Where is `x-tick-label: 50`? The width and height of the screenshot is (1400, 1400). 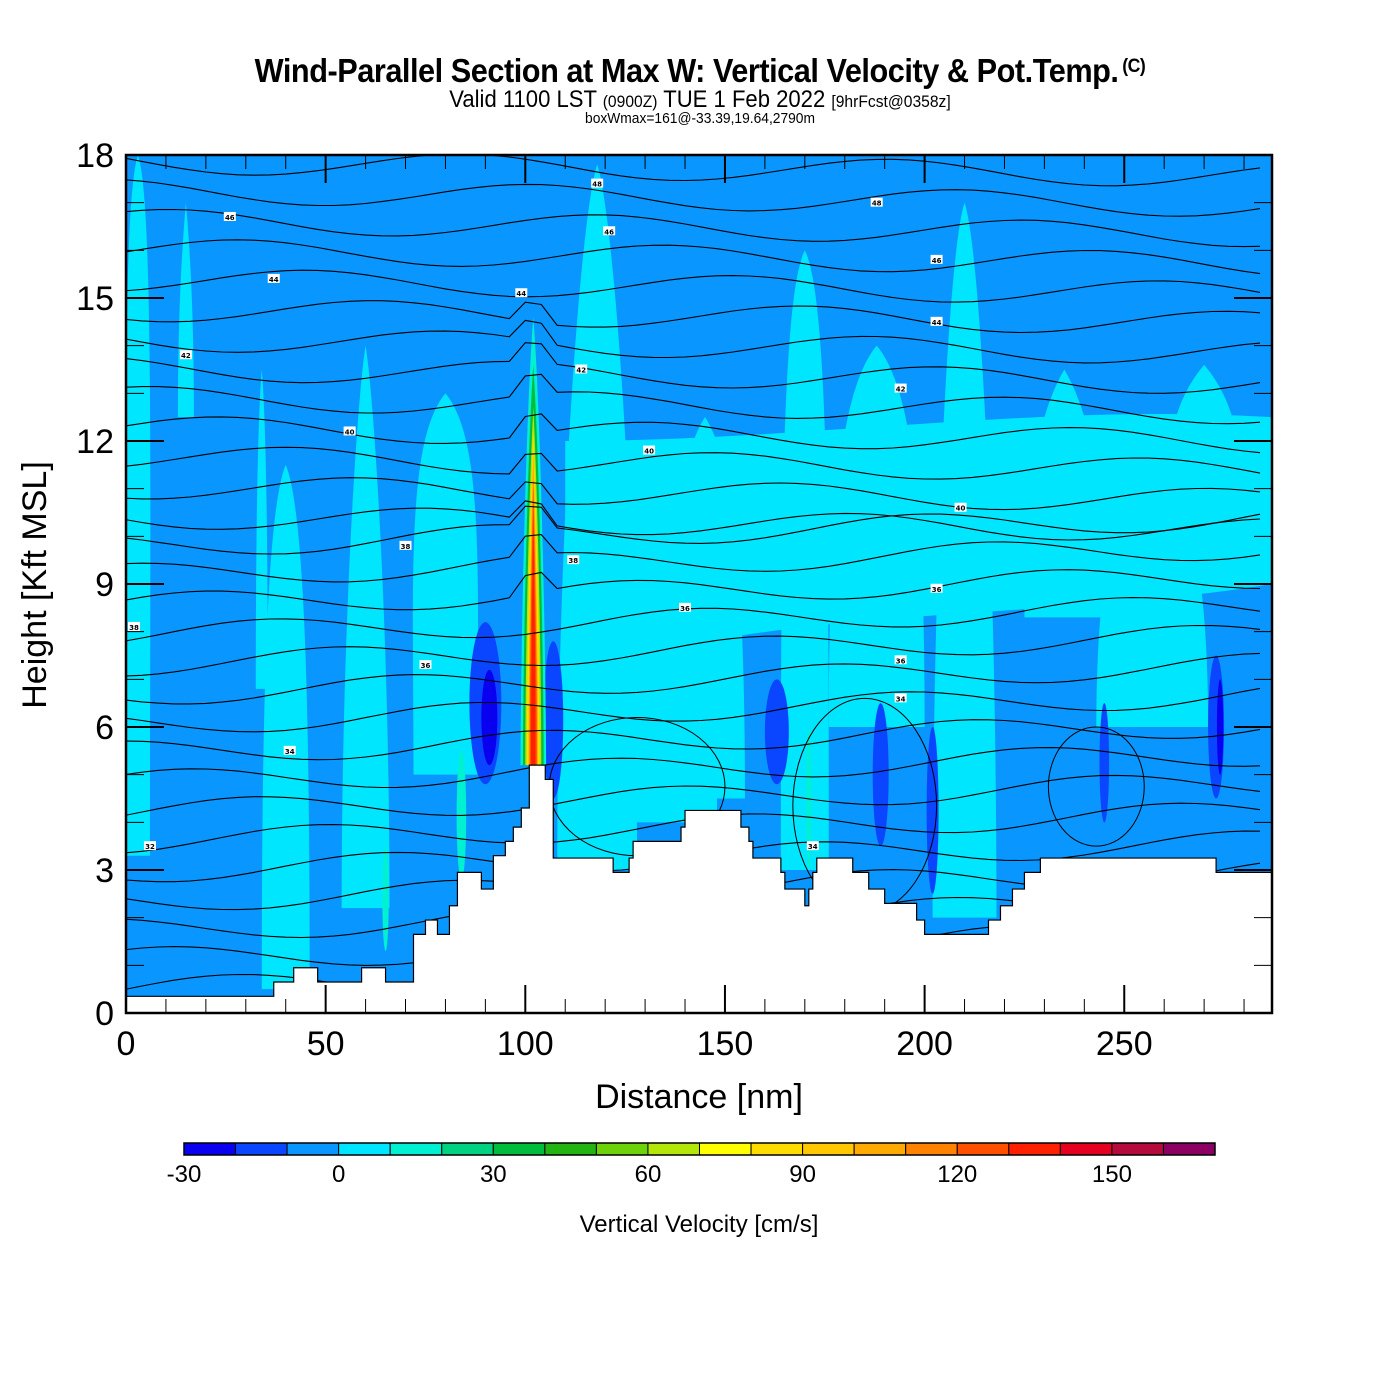 x-tick-label: 50 is located at coordinates (326, 1044).